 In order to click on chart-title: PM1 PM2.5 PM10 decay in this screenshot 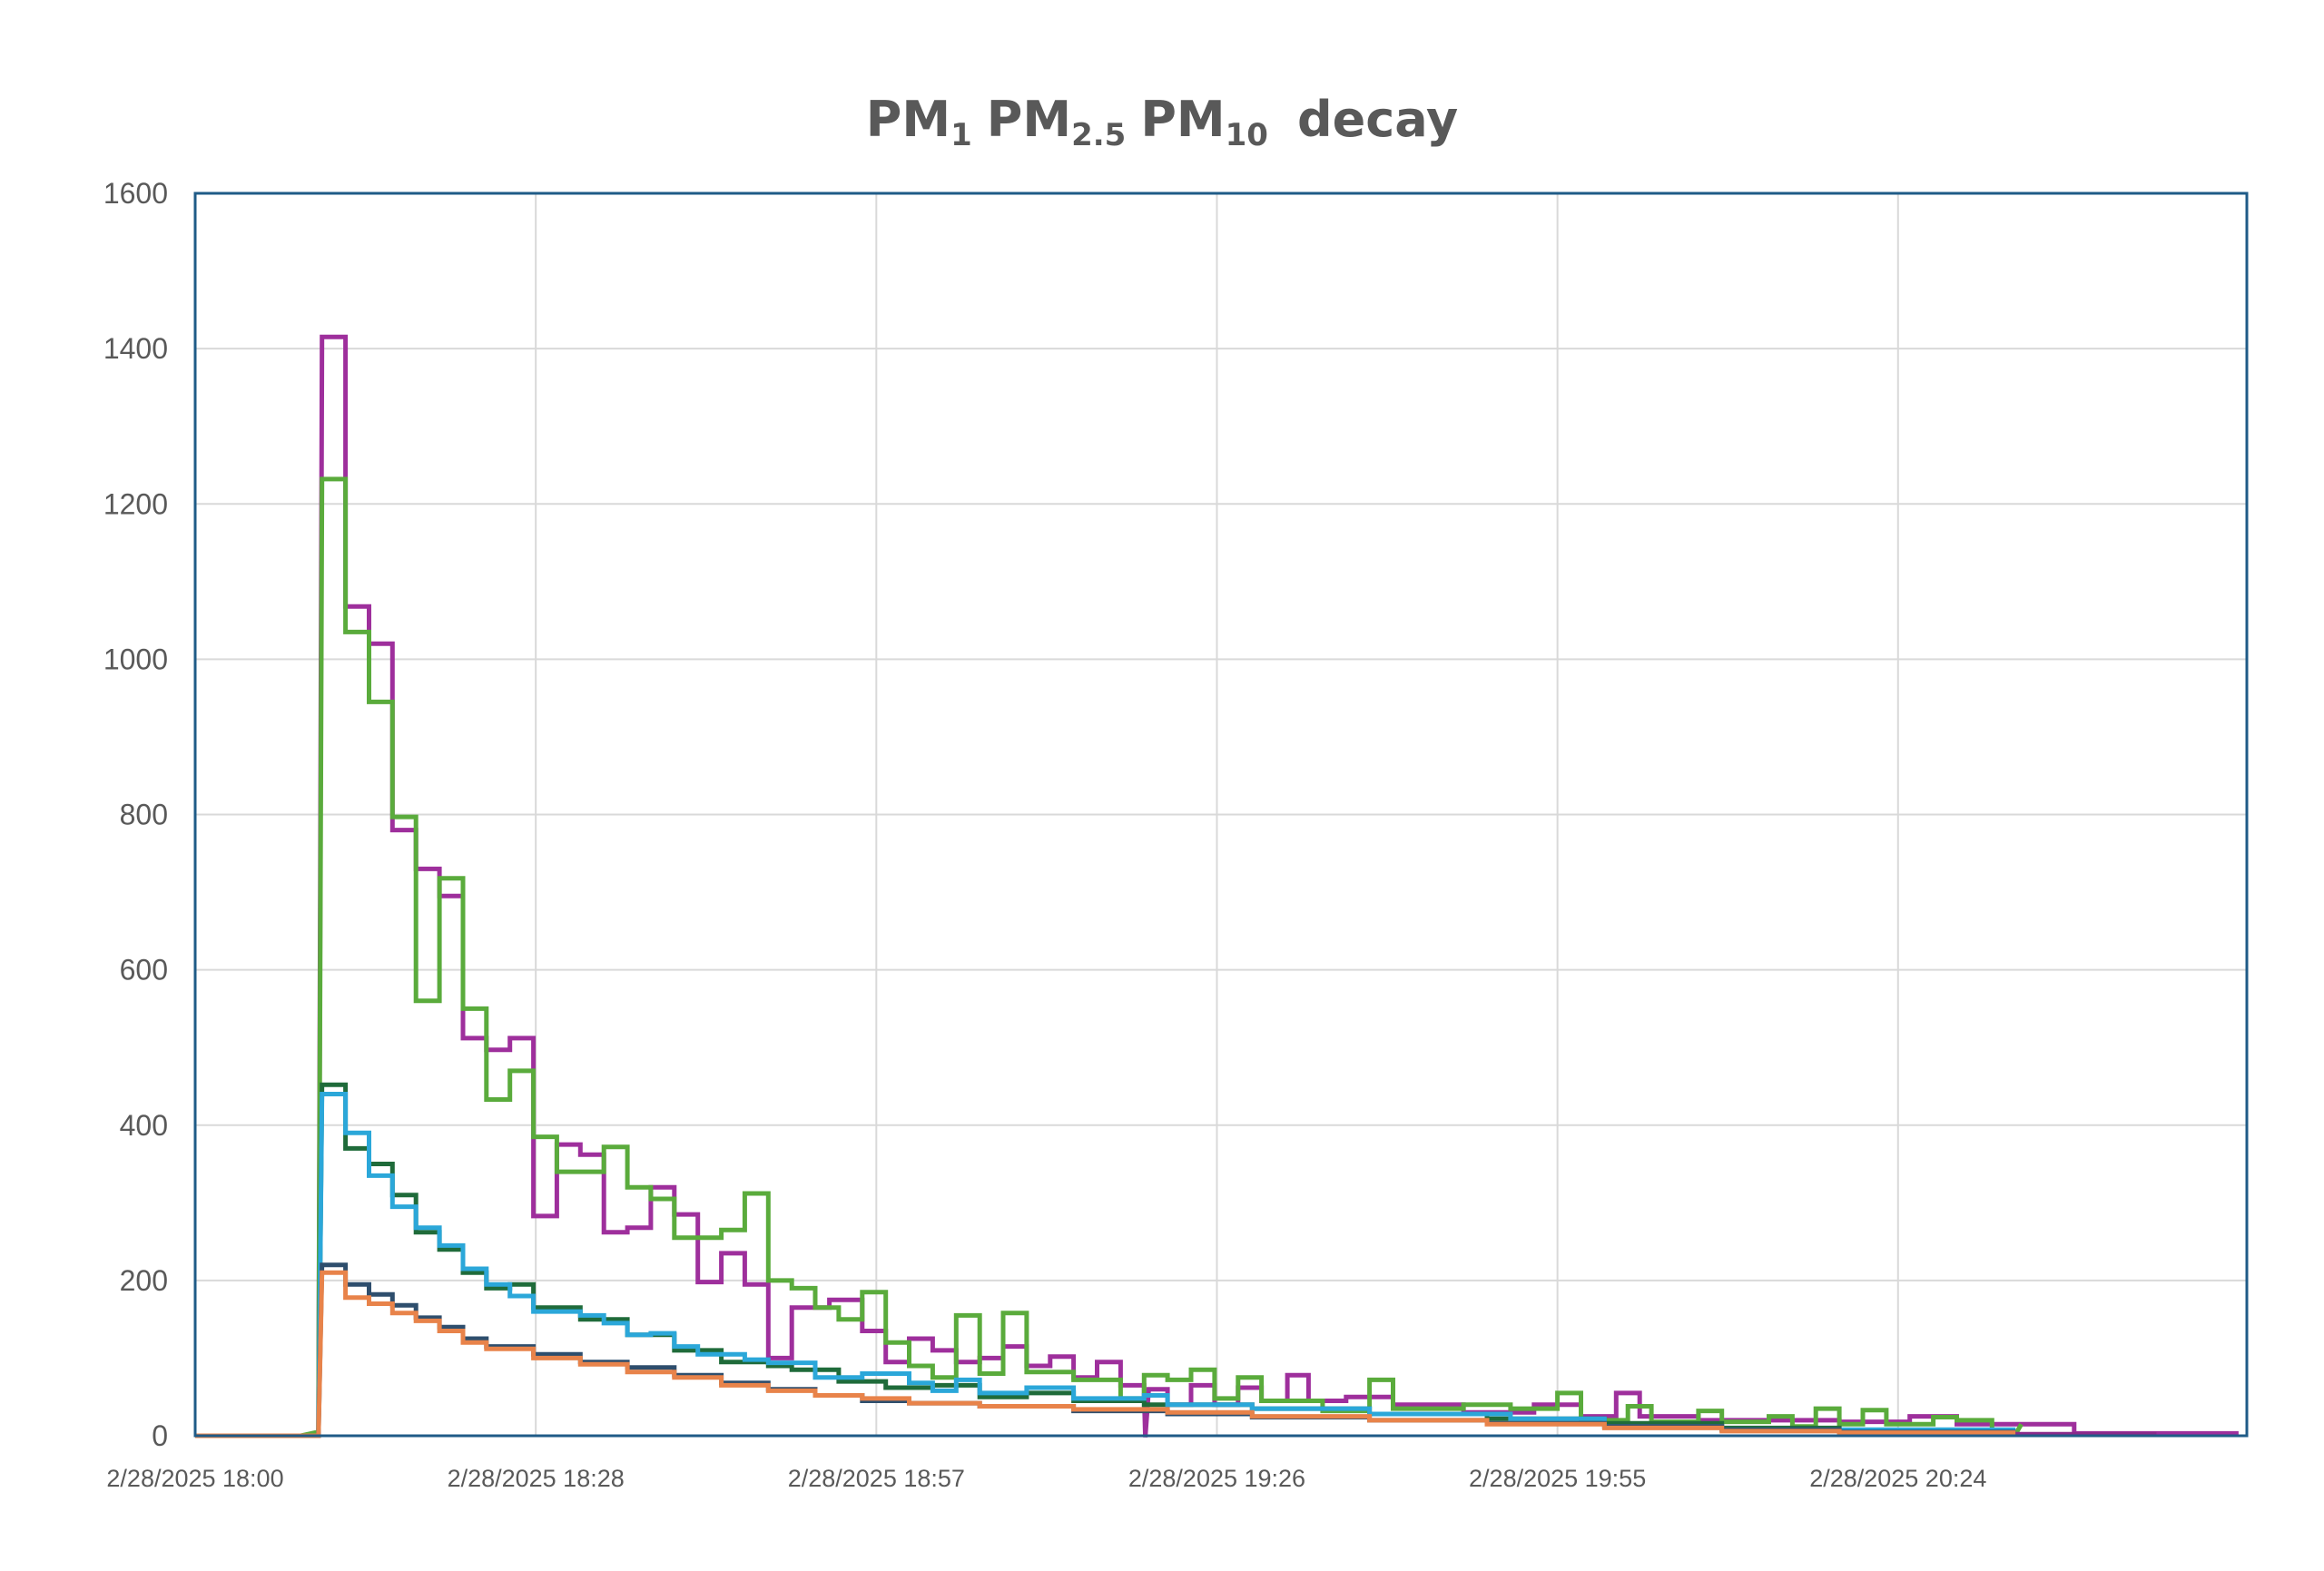, I will do `click(1162, 122)`.